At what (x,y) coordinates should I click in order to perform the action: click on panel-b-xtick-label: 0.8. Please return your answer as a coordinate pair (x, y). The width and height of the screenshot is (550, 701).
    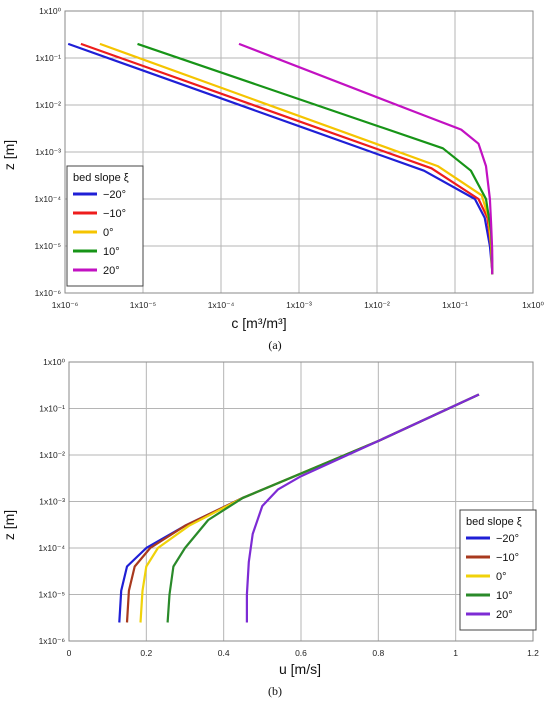
    Looking at the image, I should click on (378, 653).